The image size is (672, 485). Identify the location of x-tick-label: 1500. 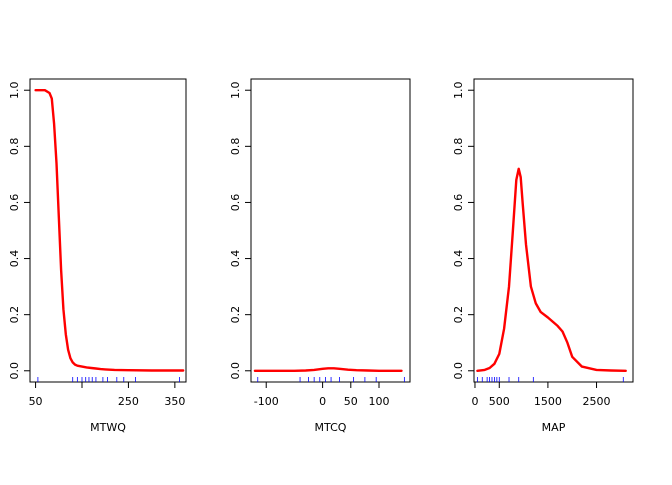
(548, 401).